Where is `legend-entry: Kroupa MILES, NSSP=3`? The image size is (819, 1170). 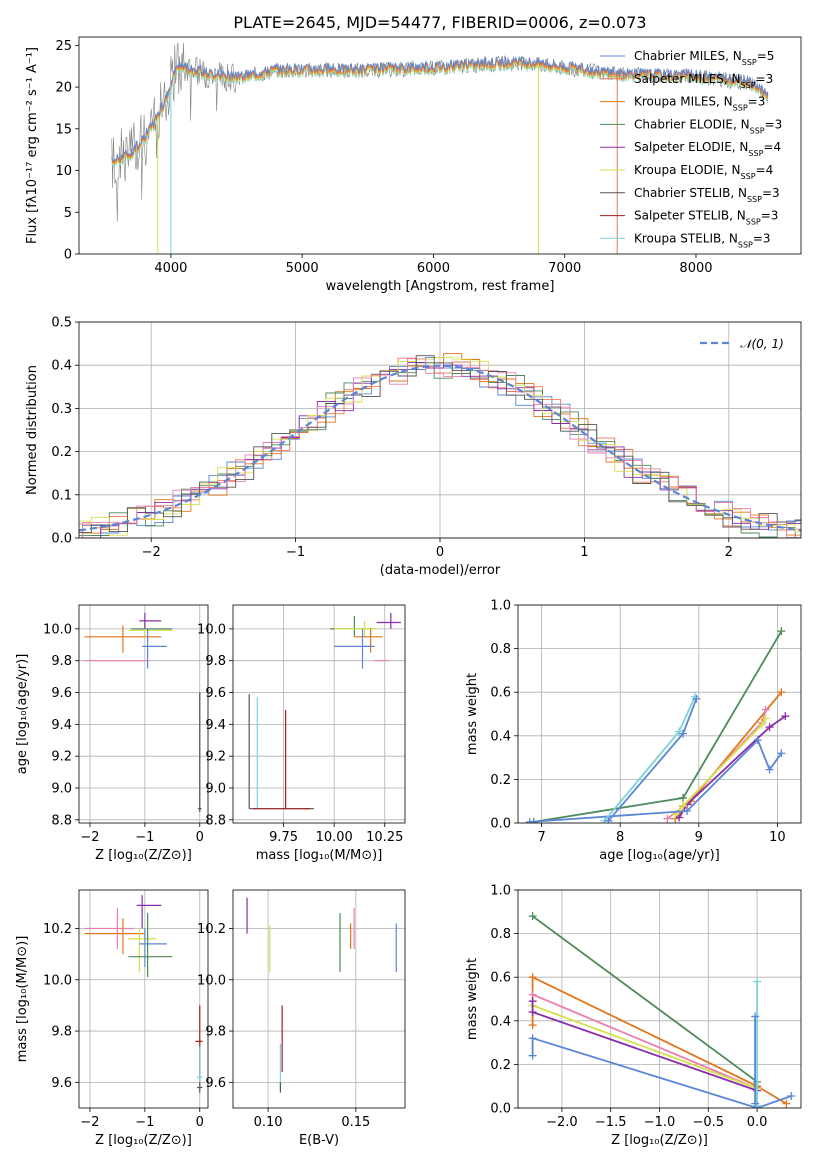 legend-entry: Kroupa MILES, NSSP=3 is located at coordinates (699, 104).